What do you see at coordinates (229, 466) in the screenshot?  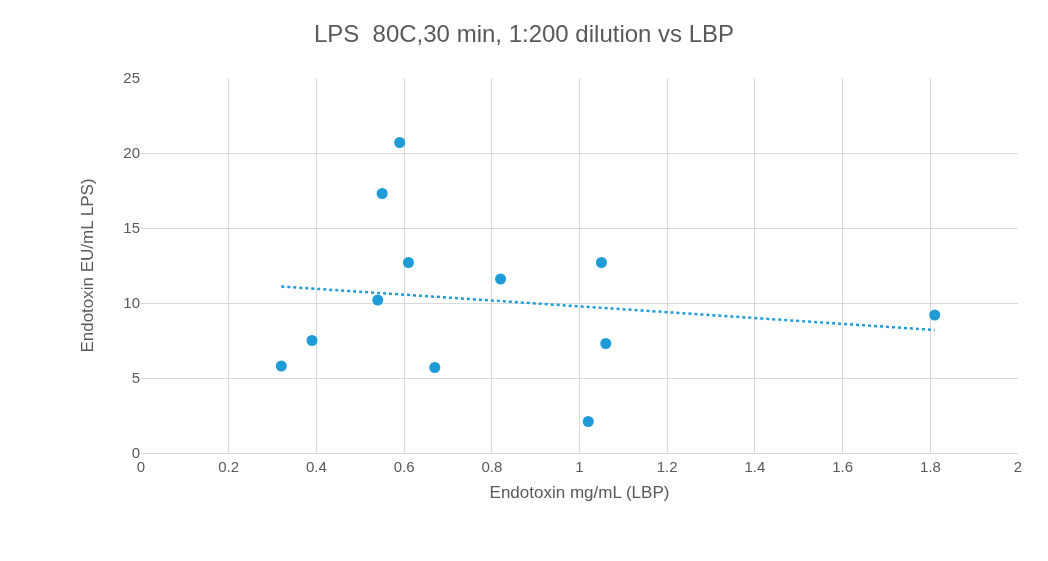 I see `x-tick-label: 0.2` at bounding box center [229, 466].